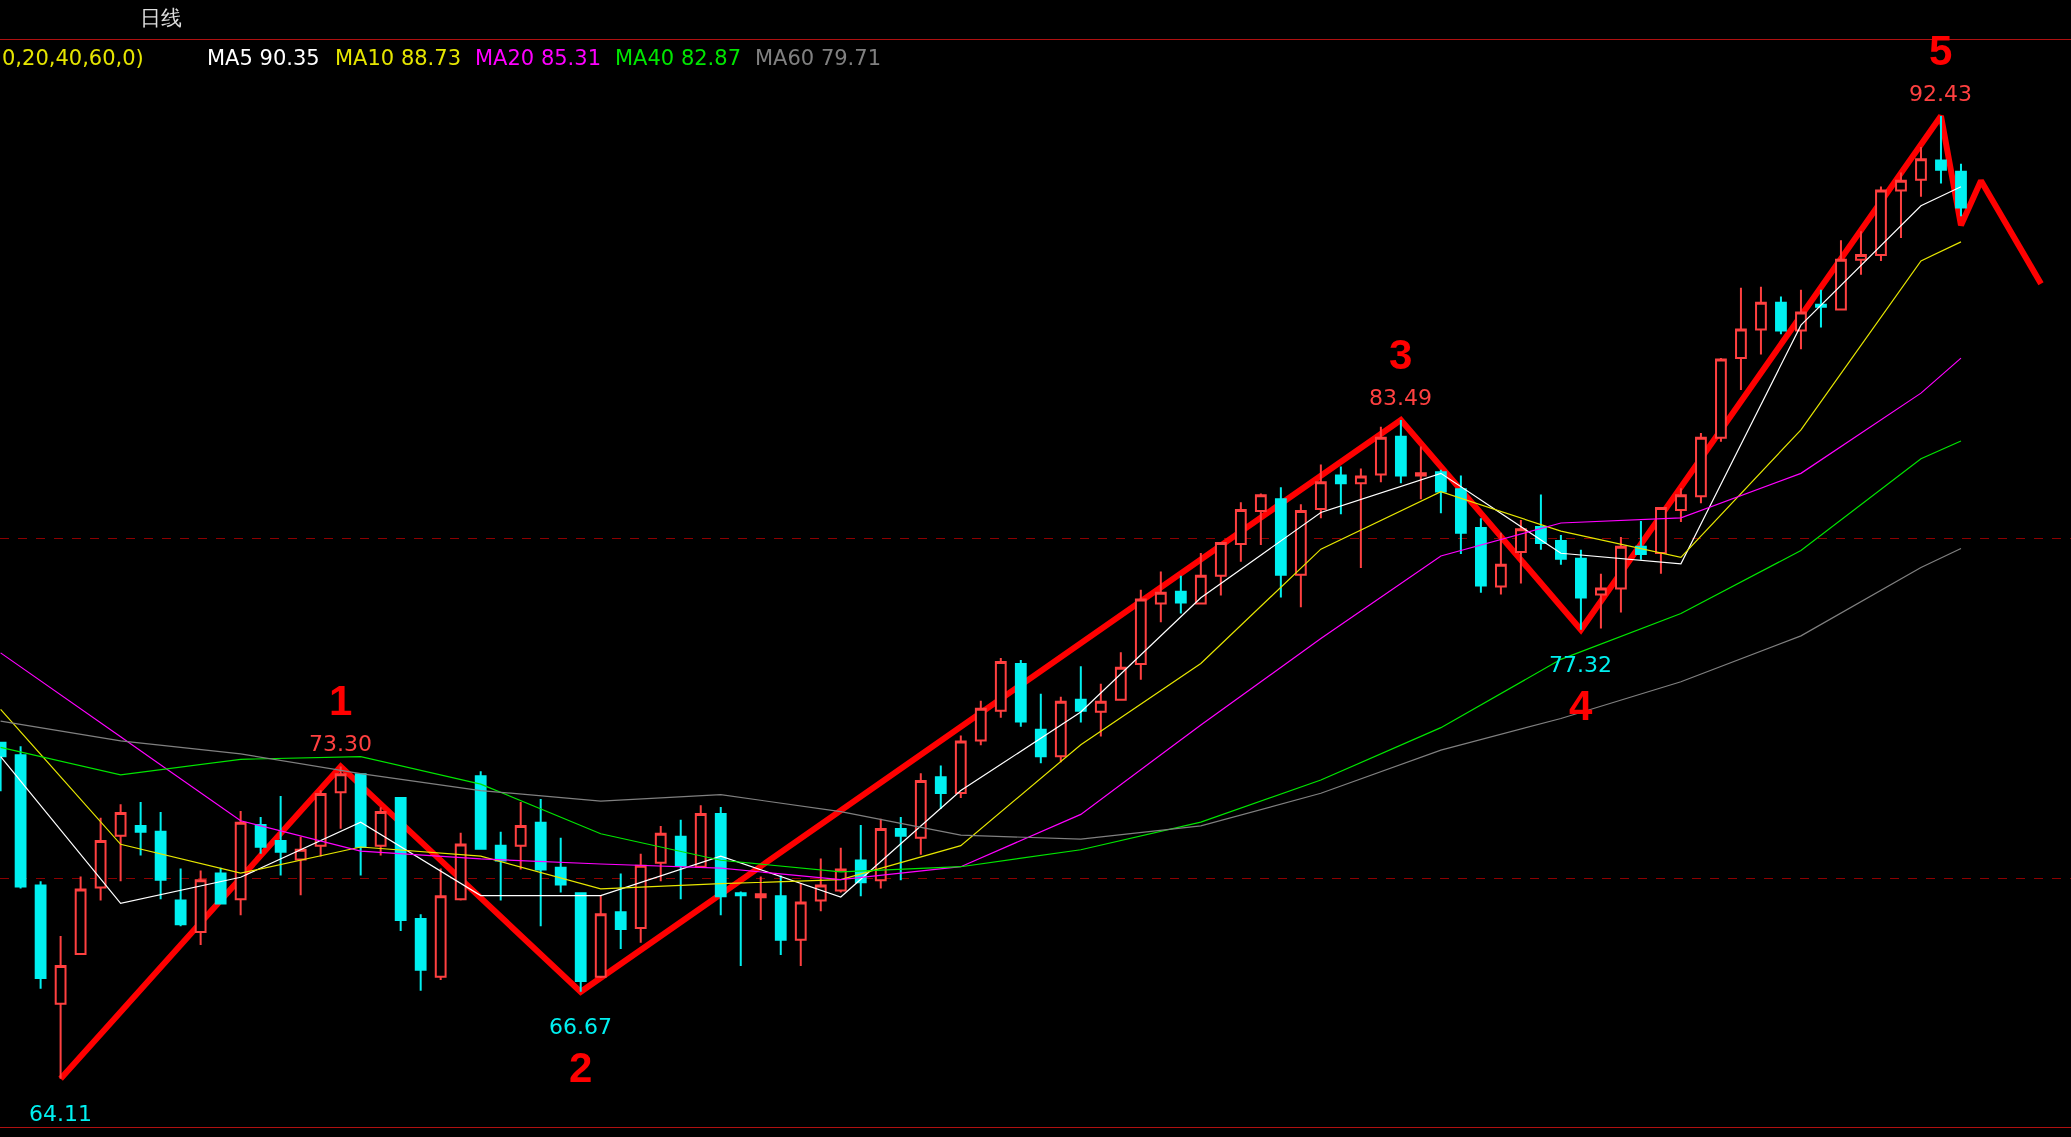  Describe the element at coordinates (161, 18) in the screenshot. I see `text: 日线` at that location.